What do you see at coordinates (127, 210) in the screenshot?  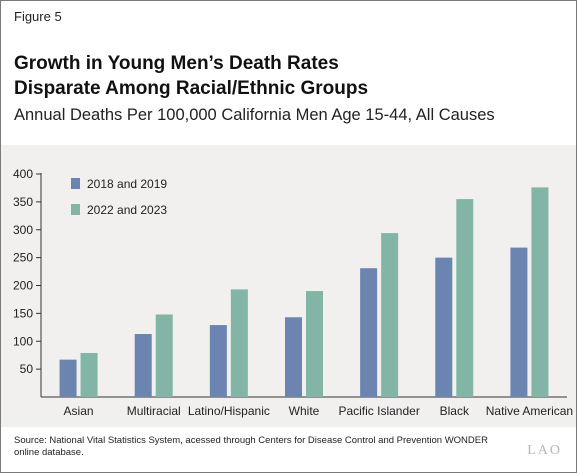 I see `legend-label: 2022 and 2023` at bounding box center [127, 210].